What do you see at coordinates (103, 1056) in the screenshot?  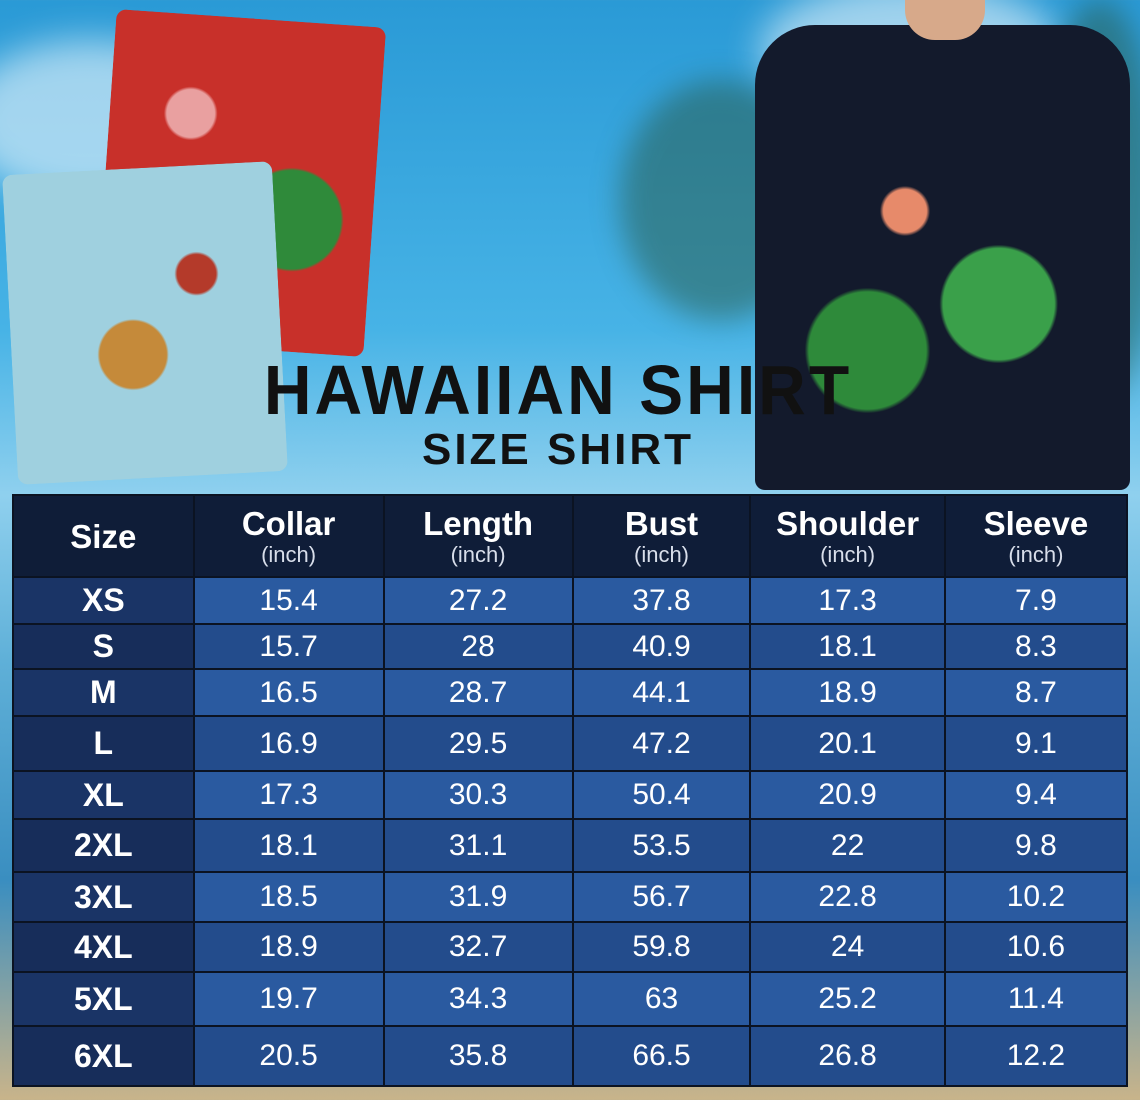 I see `size-cell: 6XL` at bounding box center [103, 1056].